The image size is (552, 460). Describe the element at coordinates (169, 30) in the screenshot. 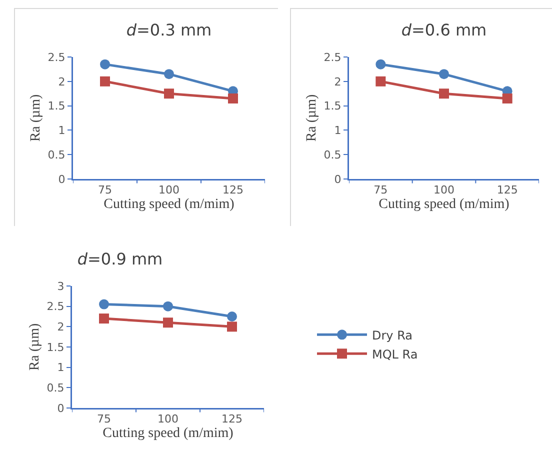

I see `chart-title: d=0.3 mm` at that location.